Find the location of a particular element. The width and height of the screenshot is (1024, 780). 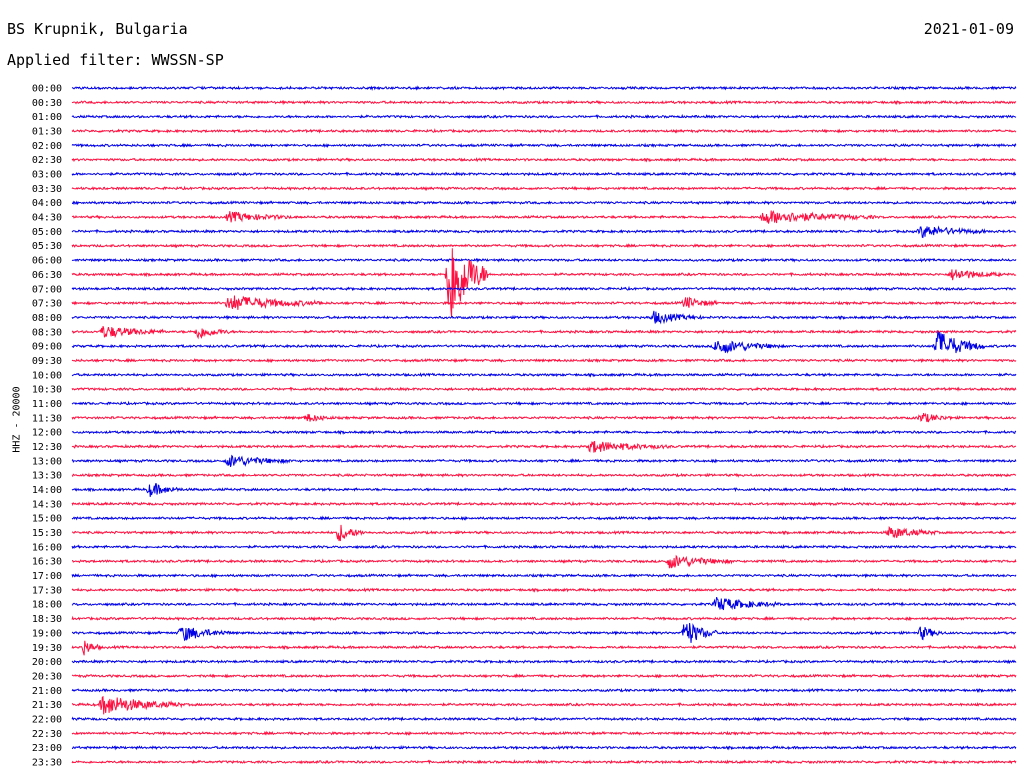

row-label-1500: 15:00 is located at coordinates (47, 519).